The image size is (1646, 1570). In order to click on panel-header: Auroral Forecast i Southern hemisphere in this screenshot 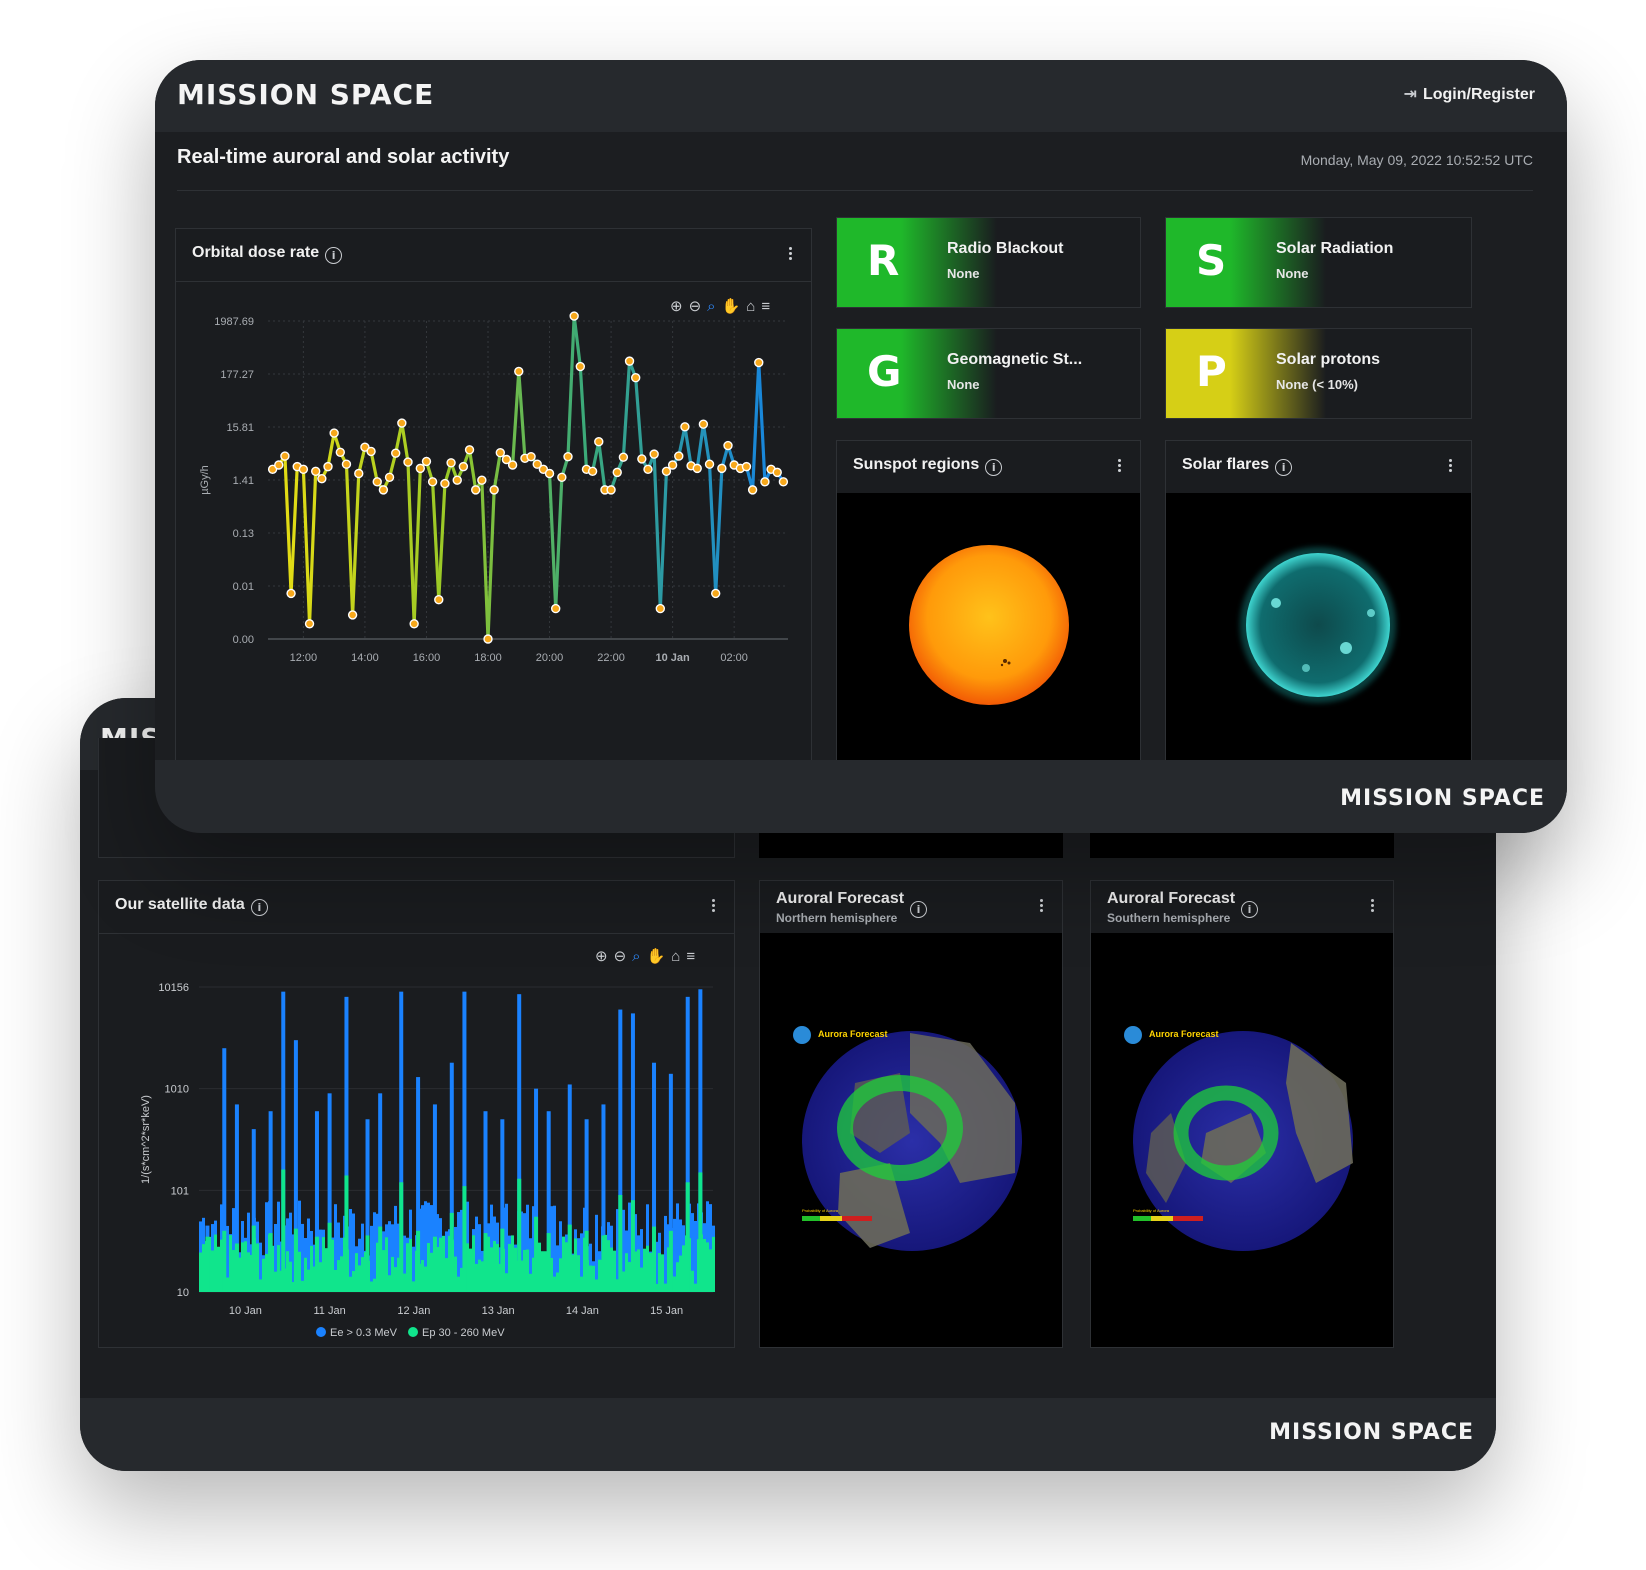, I will do `click(1242, 907)`.